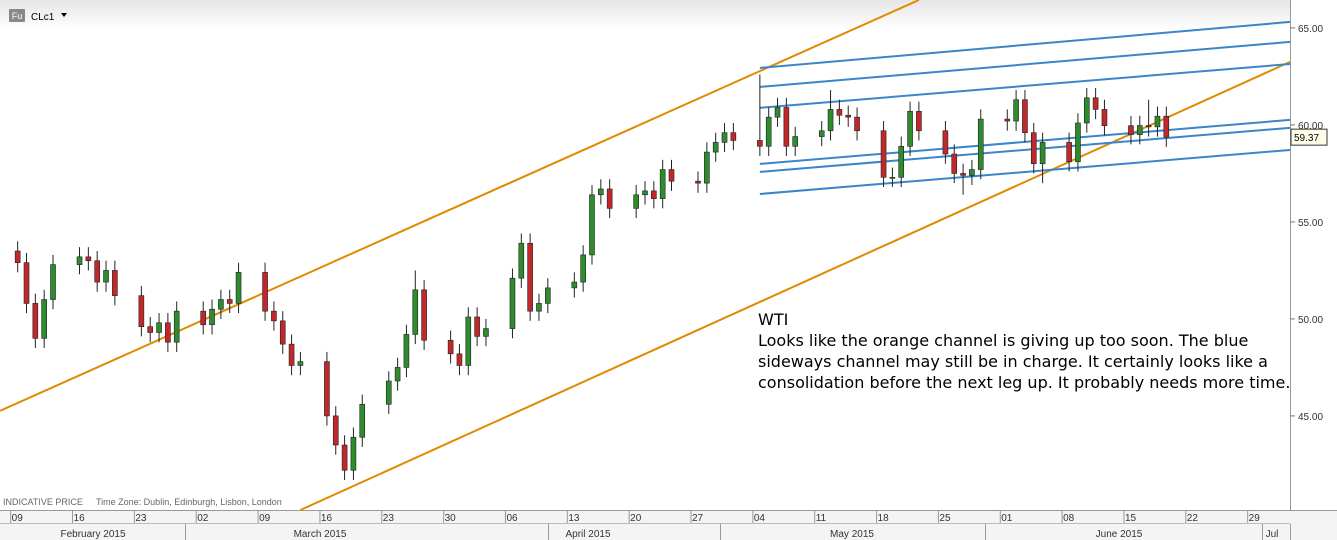 Image resolution: width=1337 pixels, height=540 pixels. What do you see at coordinates (884, 518) in the screenshot?
I see `x-tick-label: 18` at bounding box center [884, 518].